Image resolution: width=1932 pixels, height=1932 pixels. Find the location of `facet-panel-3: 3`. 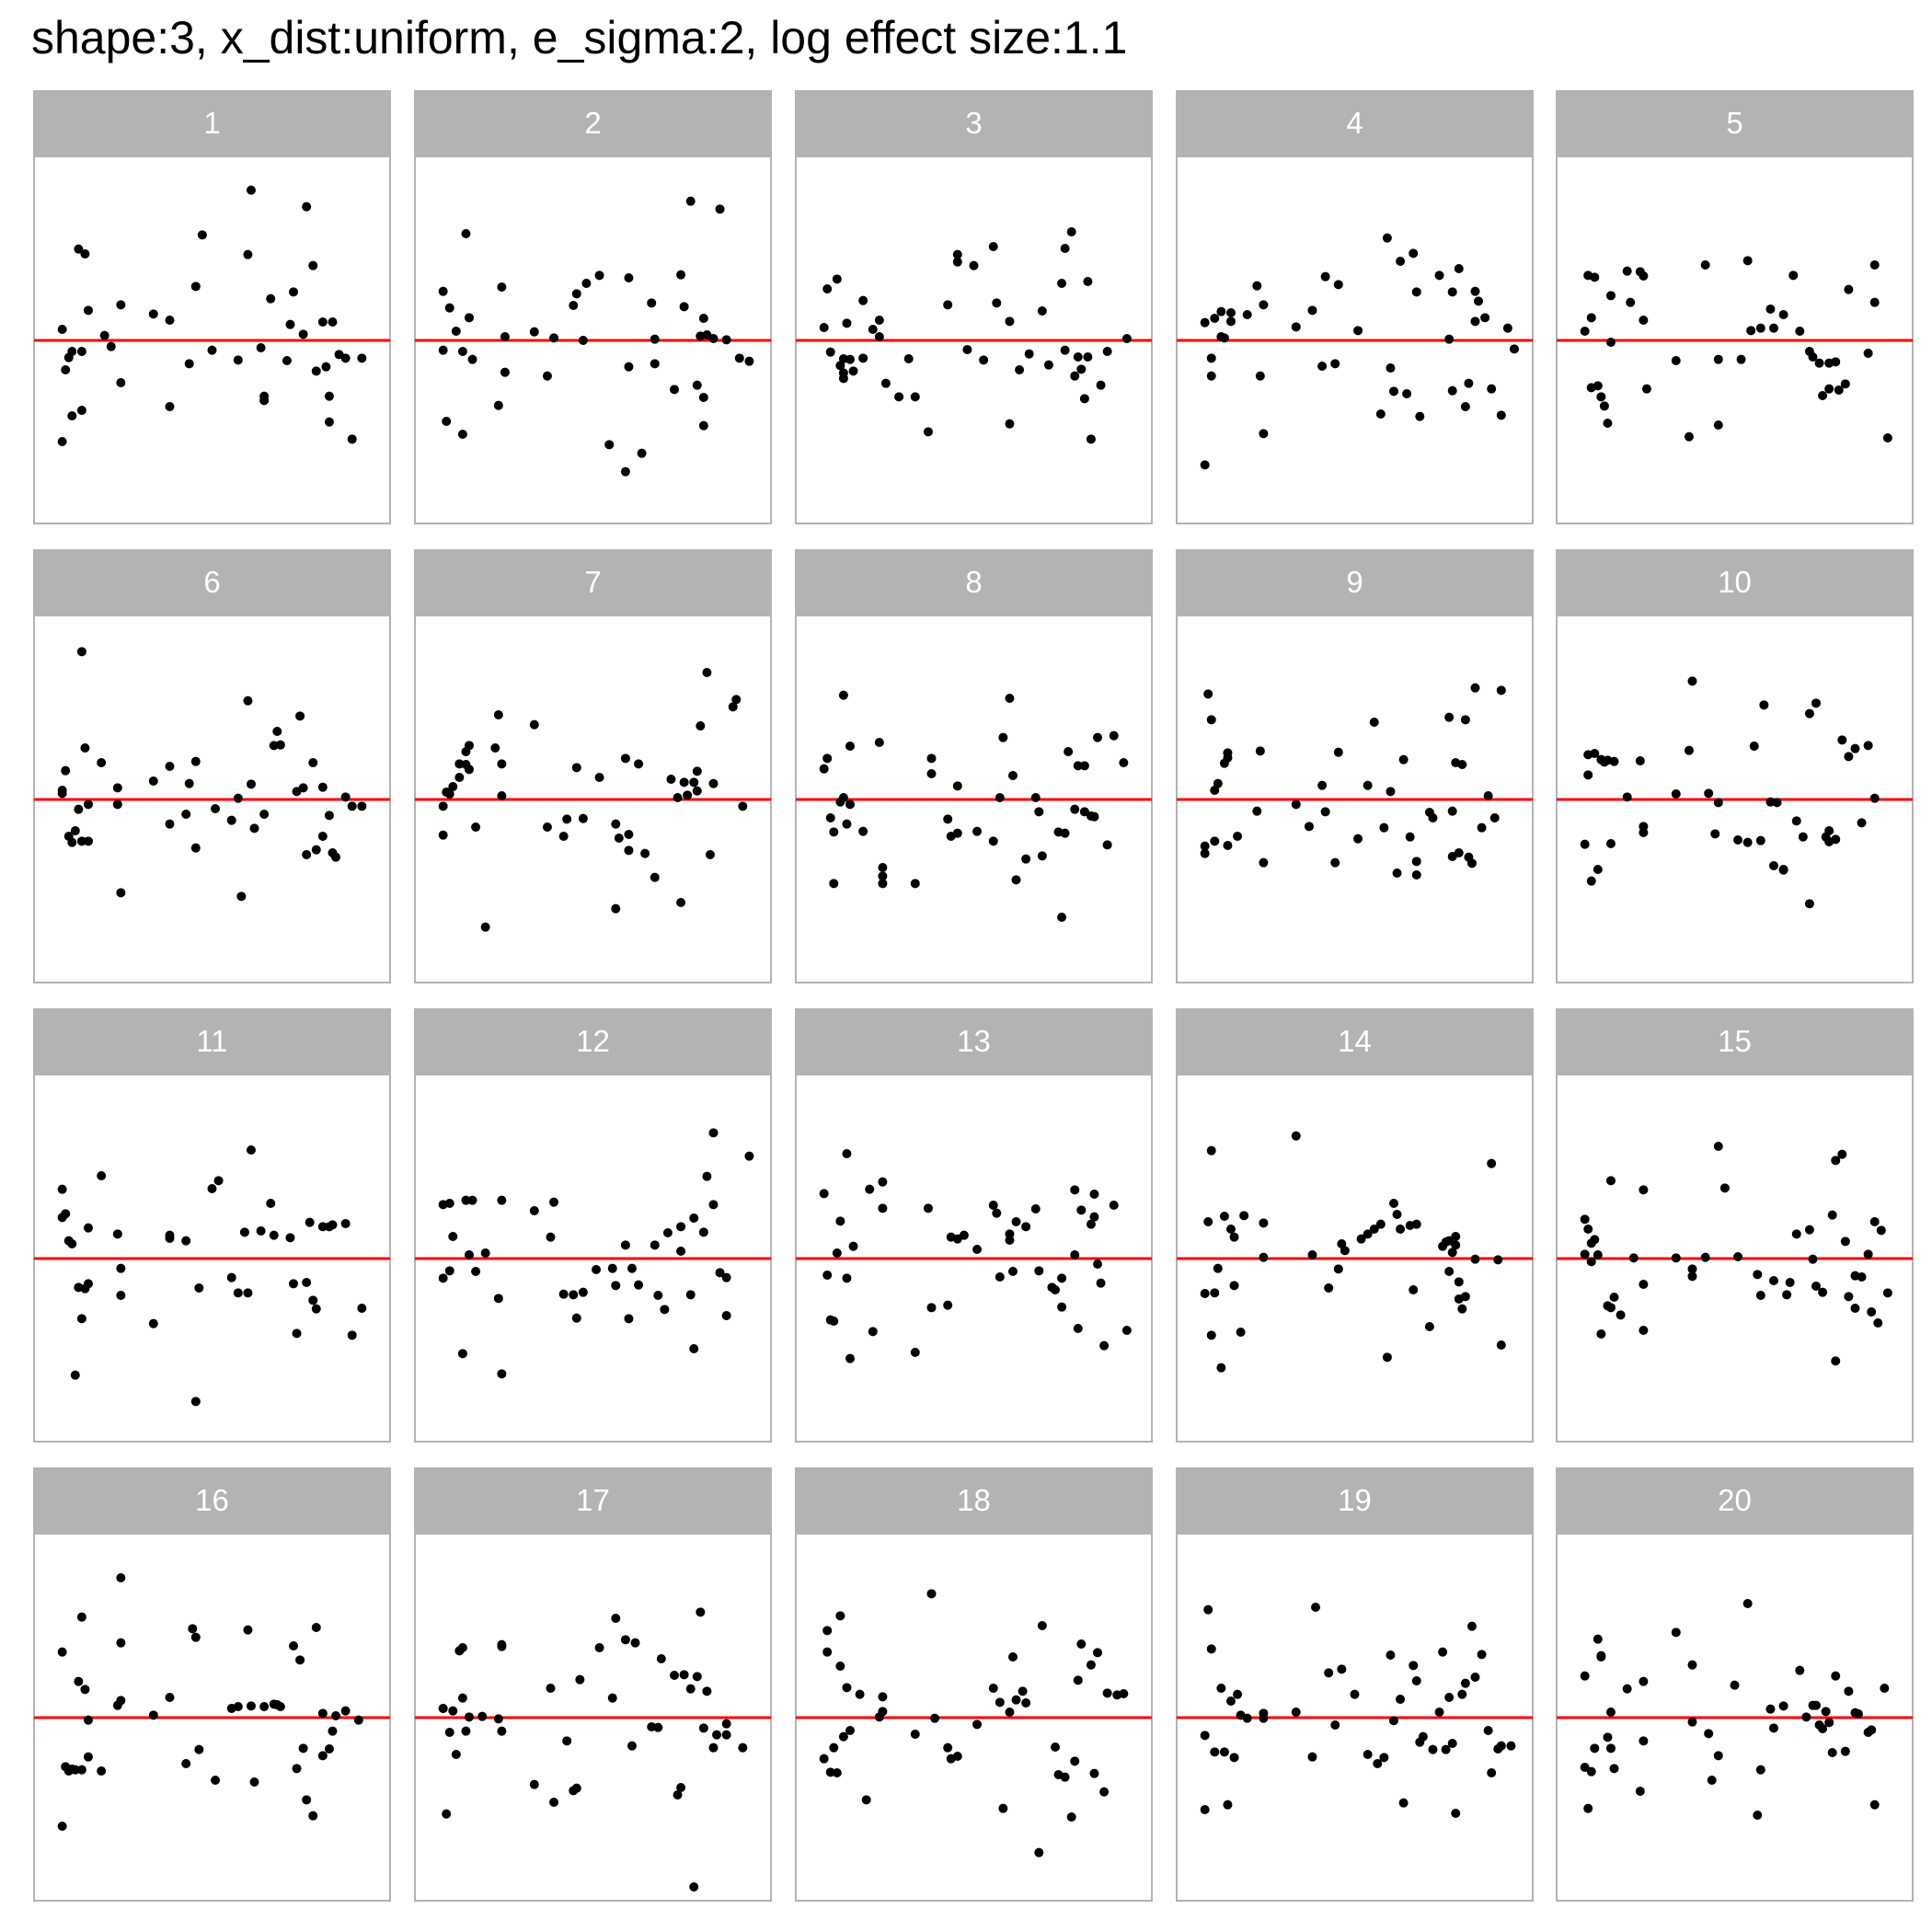

facet-panel-3: 3 is located at coordinates (974, 307).